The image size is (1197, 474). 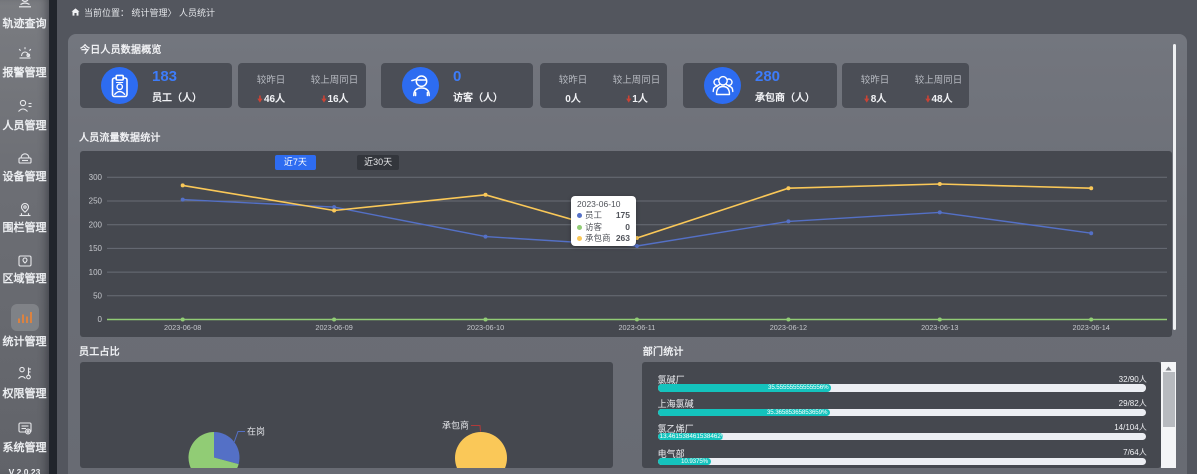 What do you see at coordinates (96, 248) in the screenshot?
I see `svg-text: 150` at bounding box center [96, 248].